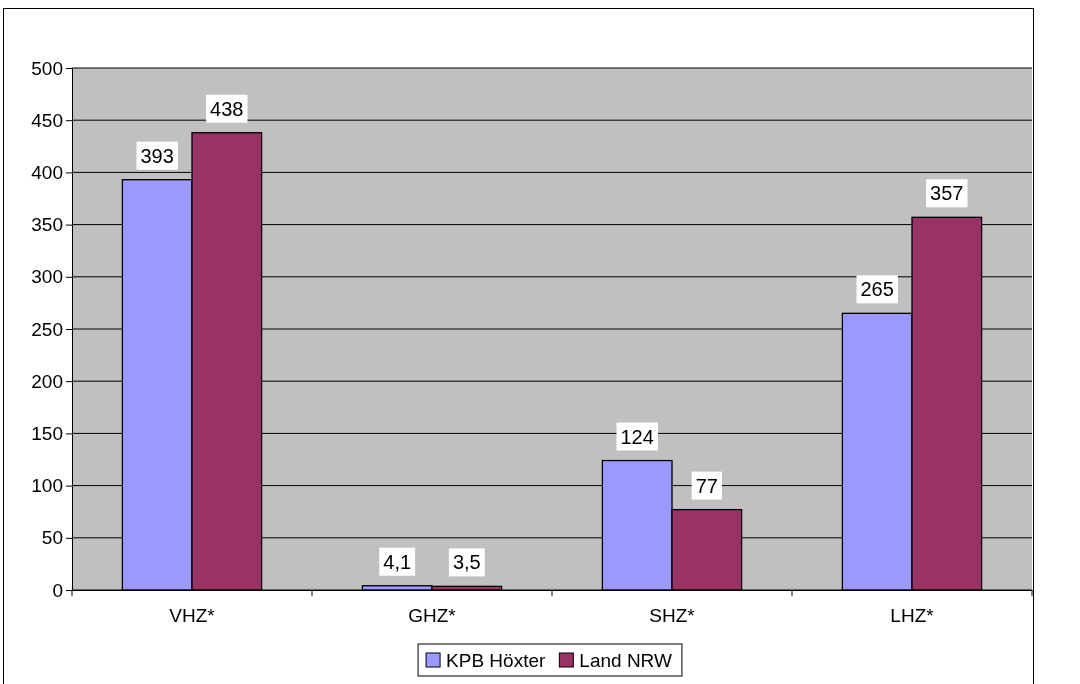 Image resolution: width=1080 pixels, height=684 pixels. Describe the element at coordinates (227, 108) in the screenshot. I see `data-label: 438` at that location.